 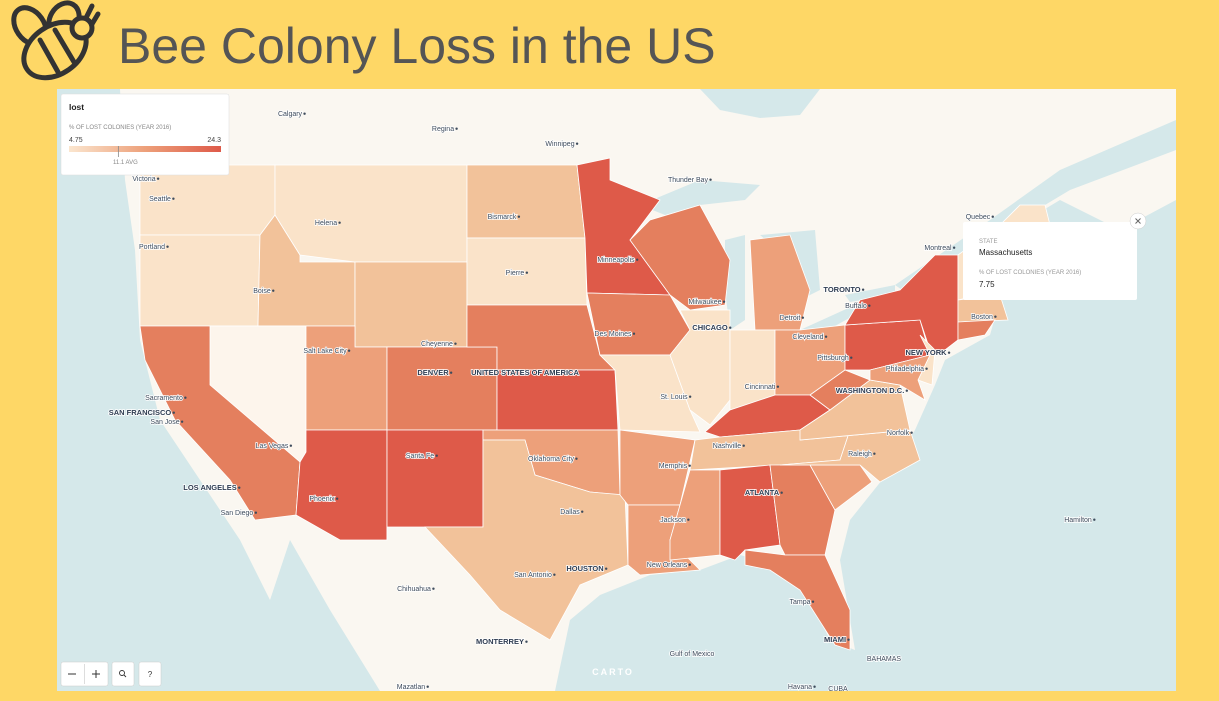 What do you see at coordinates (152, 247) in the screenshot?
I see `city-label: Portland` at bounding box center [152, 247].